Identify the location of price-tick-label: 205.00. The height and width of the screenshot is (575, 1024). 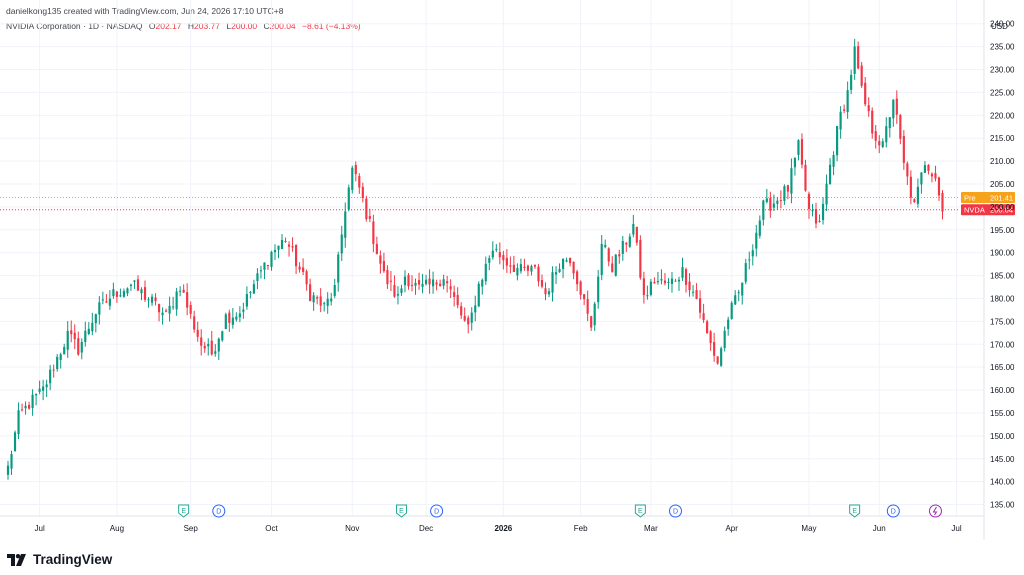
(1002, 184).